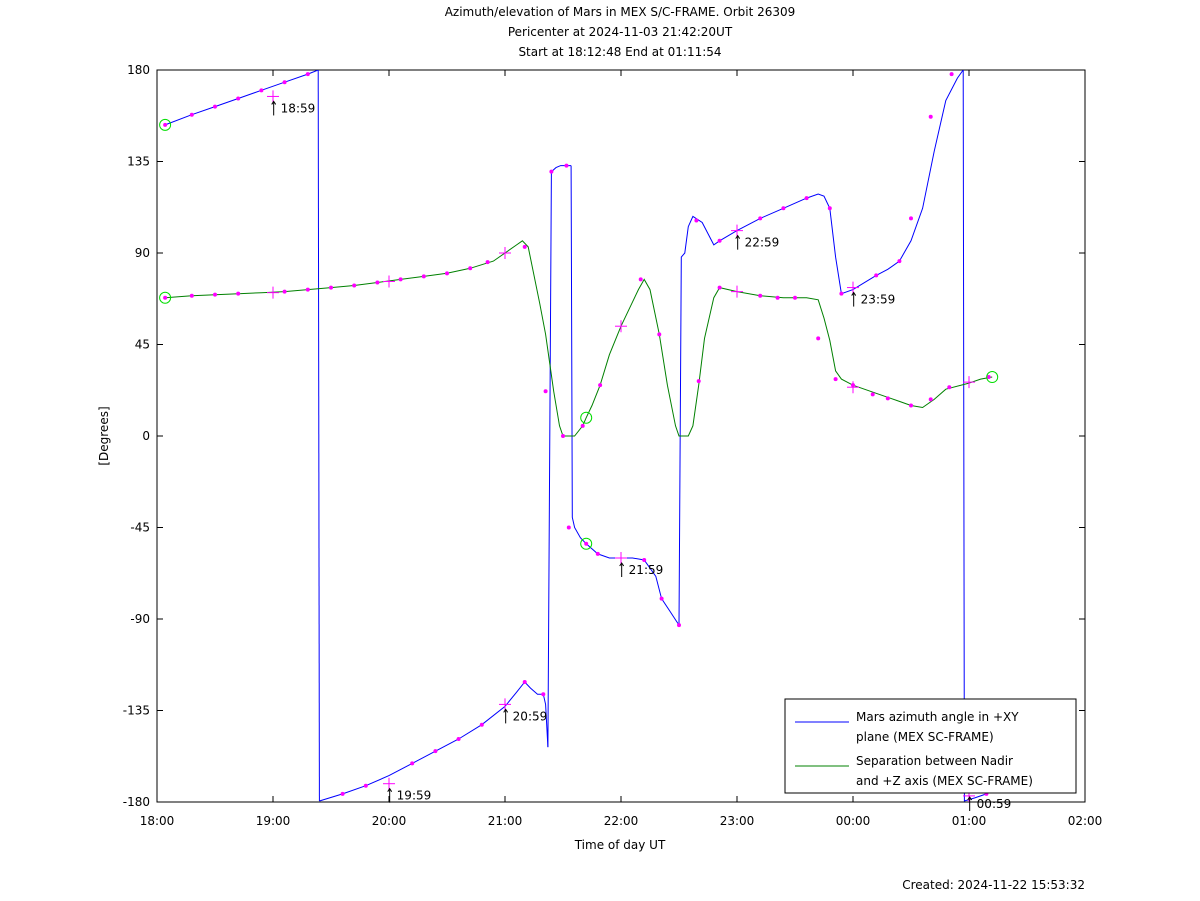 This screenshot has height=901, width=1200. I want to click on annotation-label: 23:59, so click(878, 300).